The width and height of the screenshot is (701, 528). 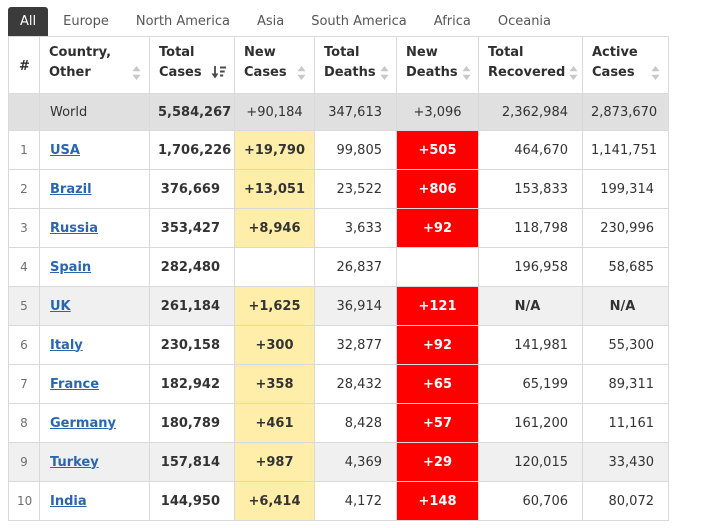 I want to click on total-cases-cell: 1,706,226, so click(x=192, y=150).